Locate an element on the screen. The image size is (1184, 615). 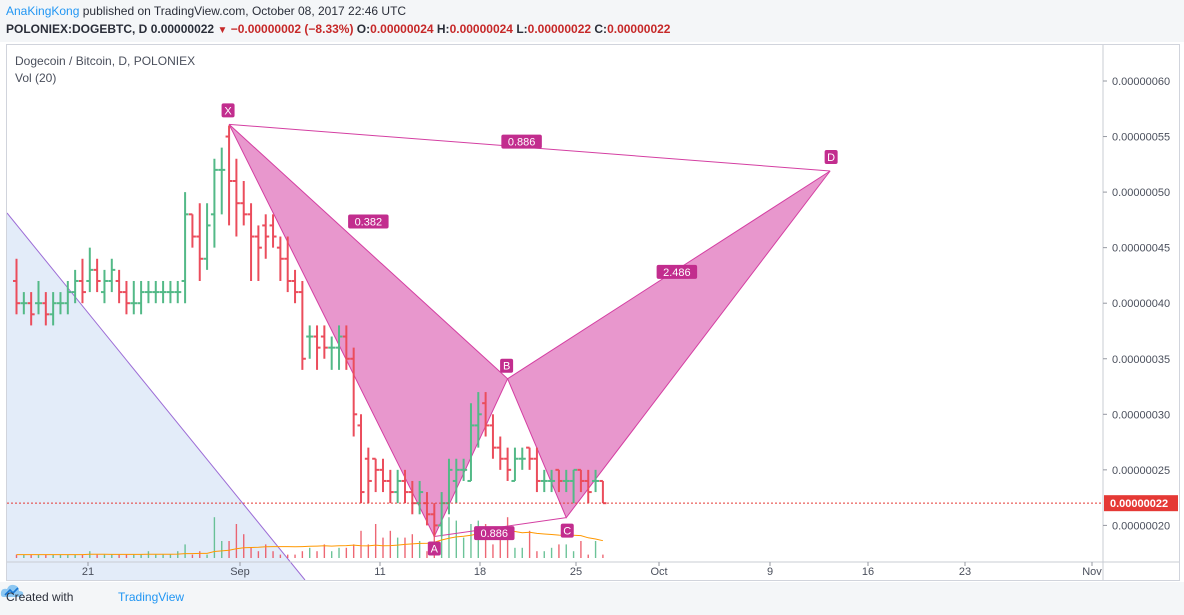
open-value: 0.00000024 is located at coordinates (402, 29).